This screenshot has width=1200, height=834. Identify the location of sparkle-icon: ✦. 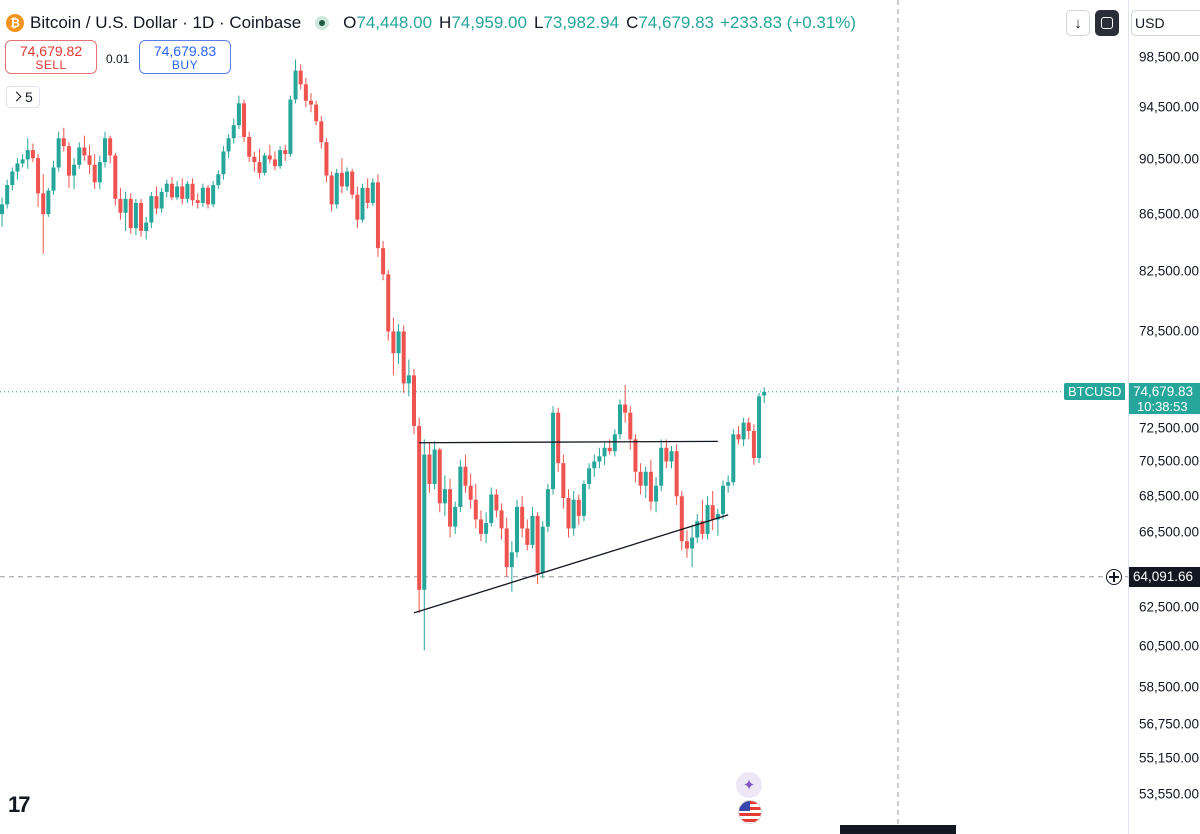
(749, 785).